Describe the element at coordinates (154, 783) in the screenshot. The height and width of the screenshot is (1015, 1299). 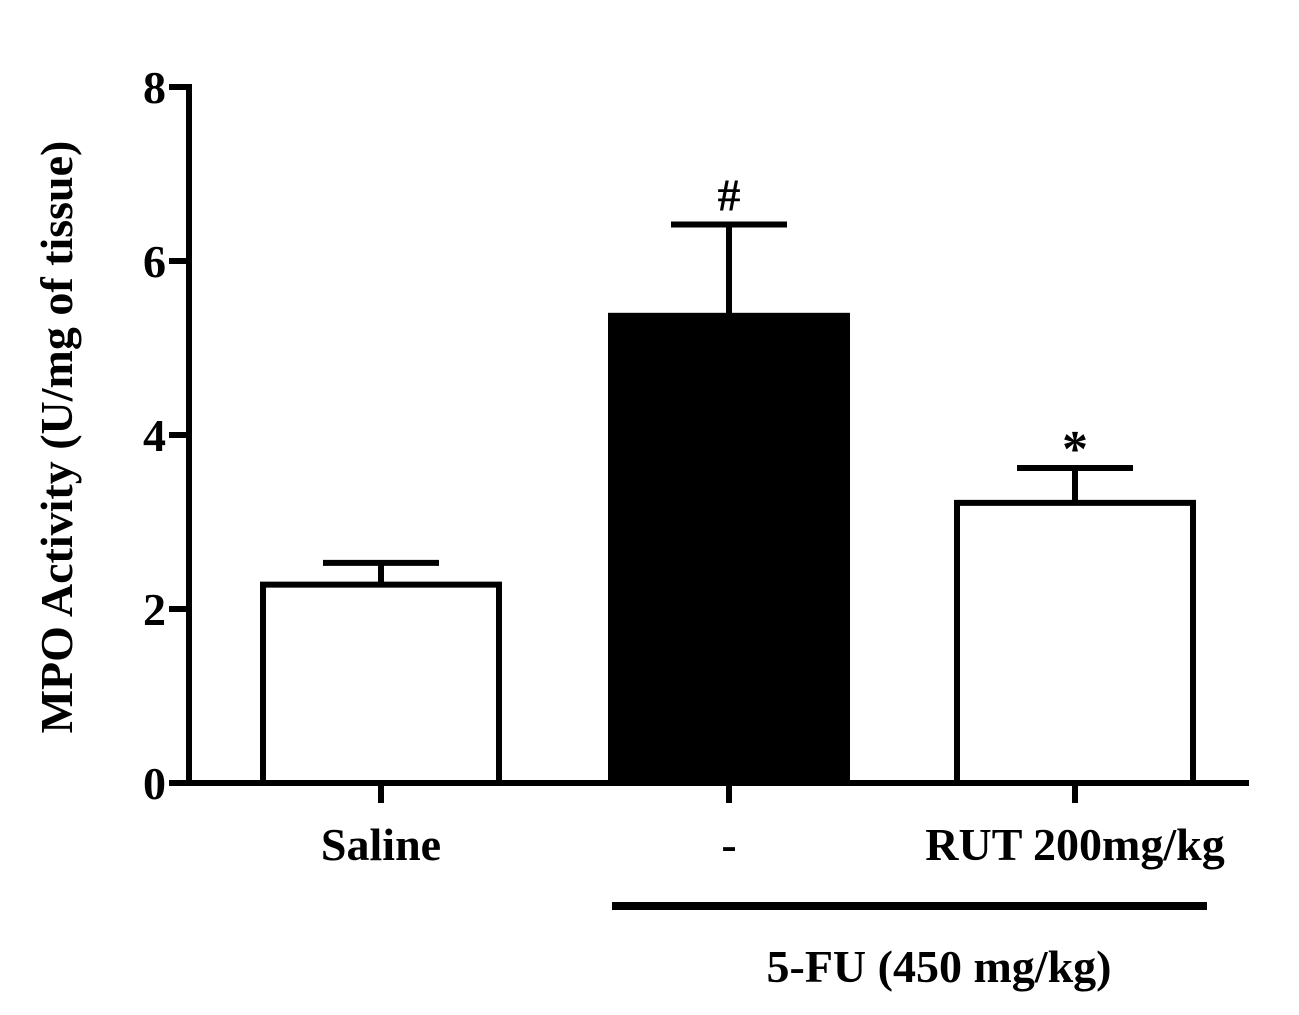
I see `y-tick-label: 0` at that location.